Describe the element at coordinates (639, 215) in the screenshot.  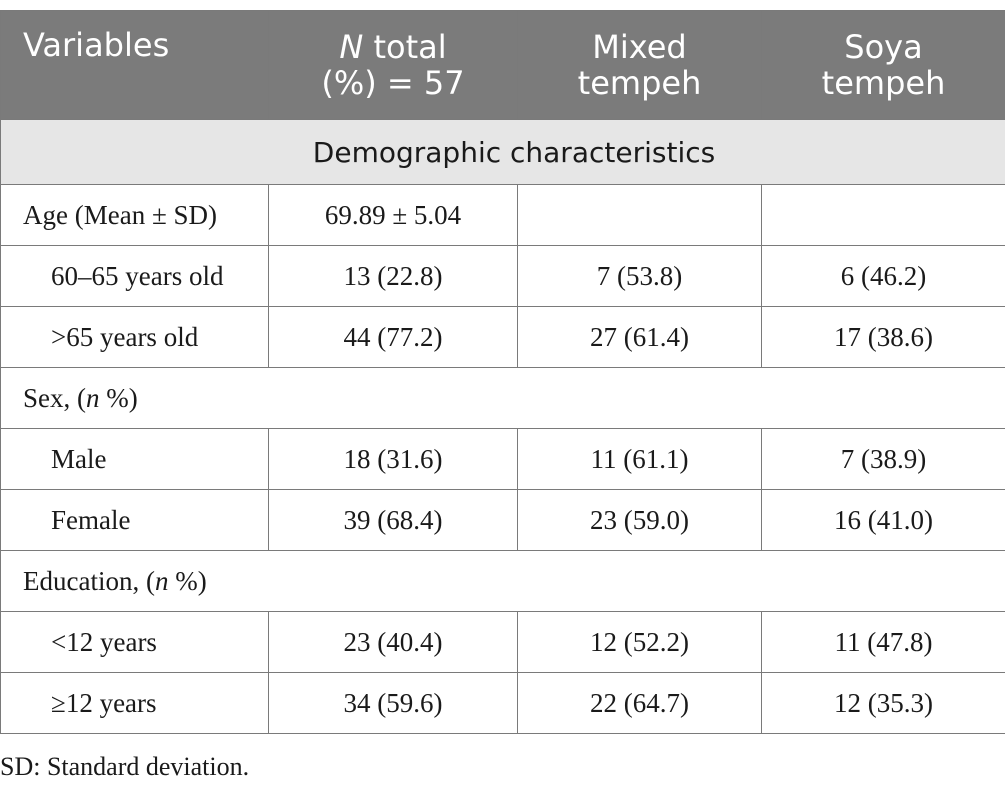
I see `cell-mixed` at that location.